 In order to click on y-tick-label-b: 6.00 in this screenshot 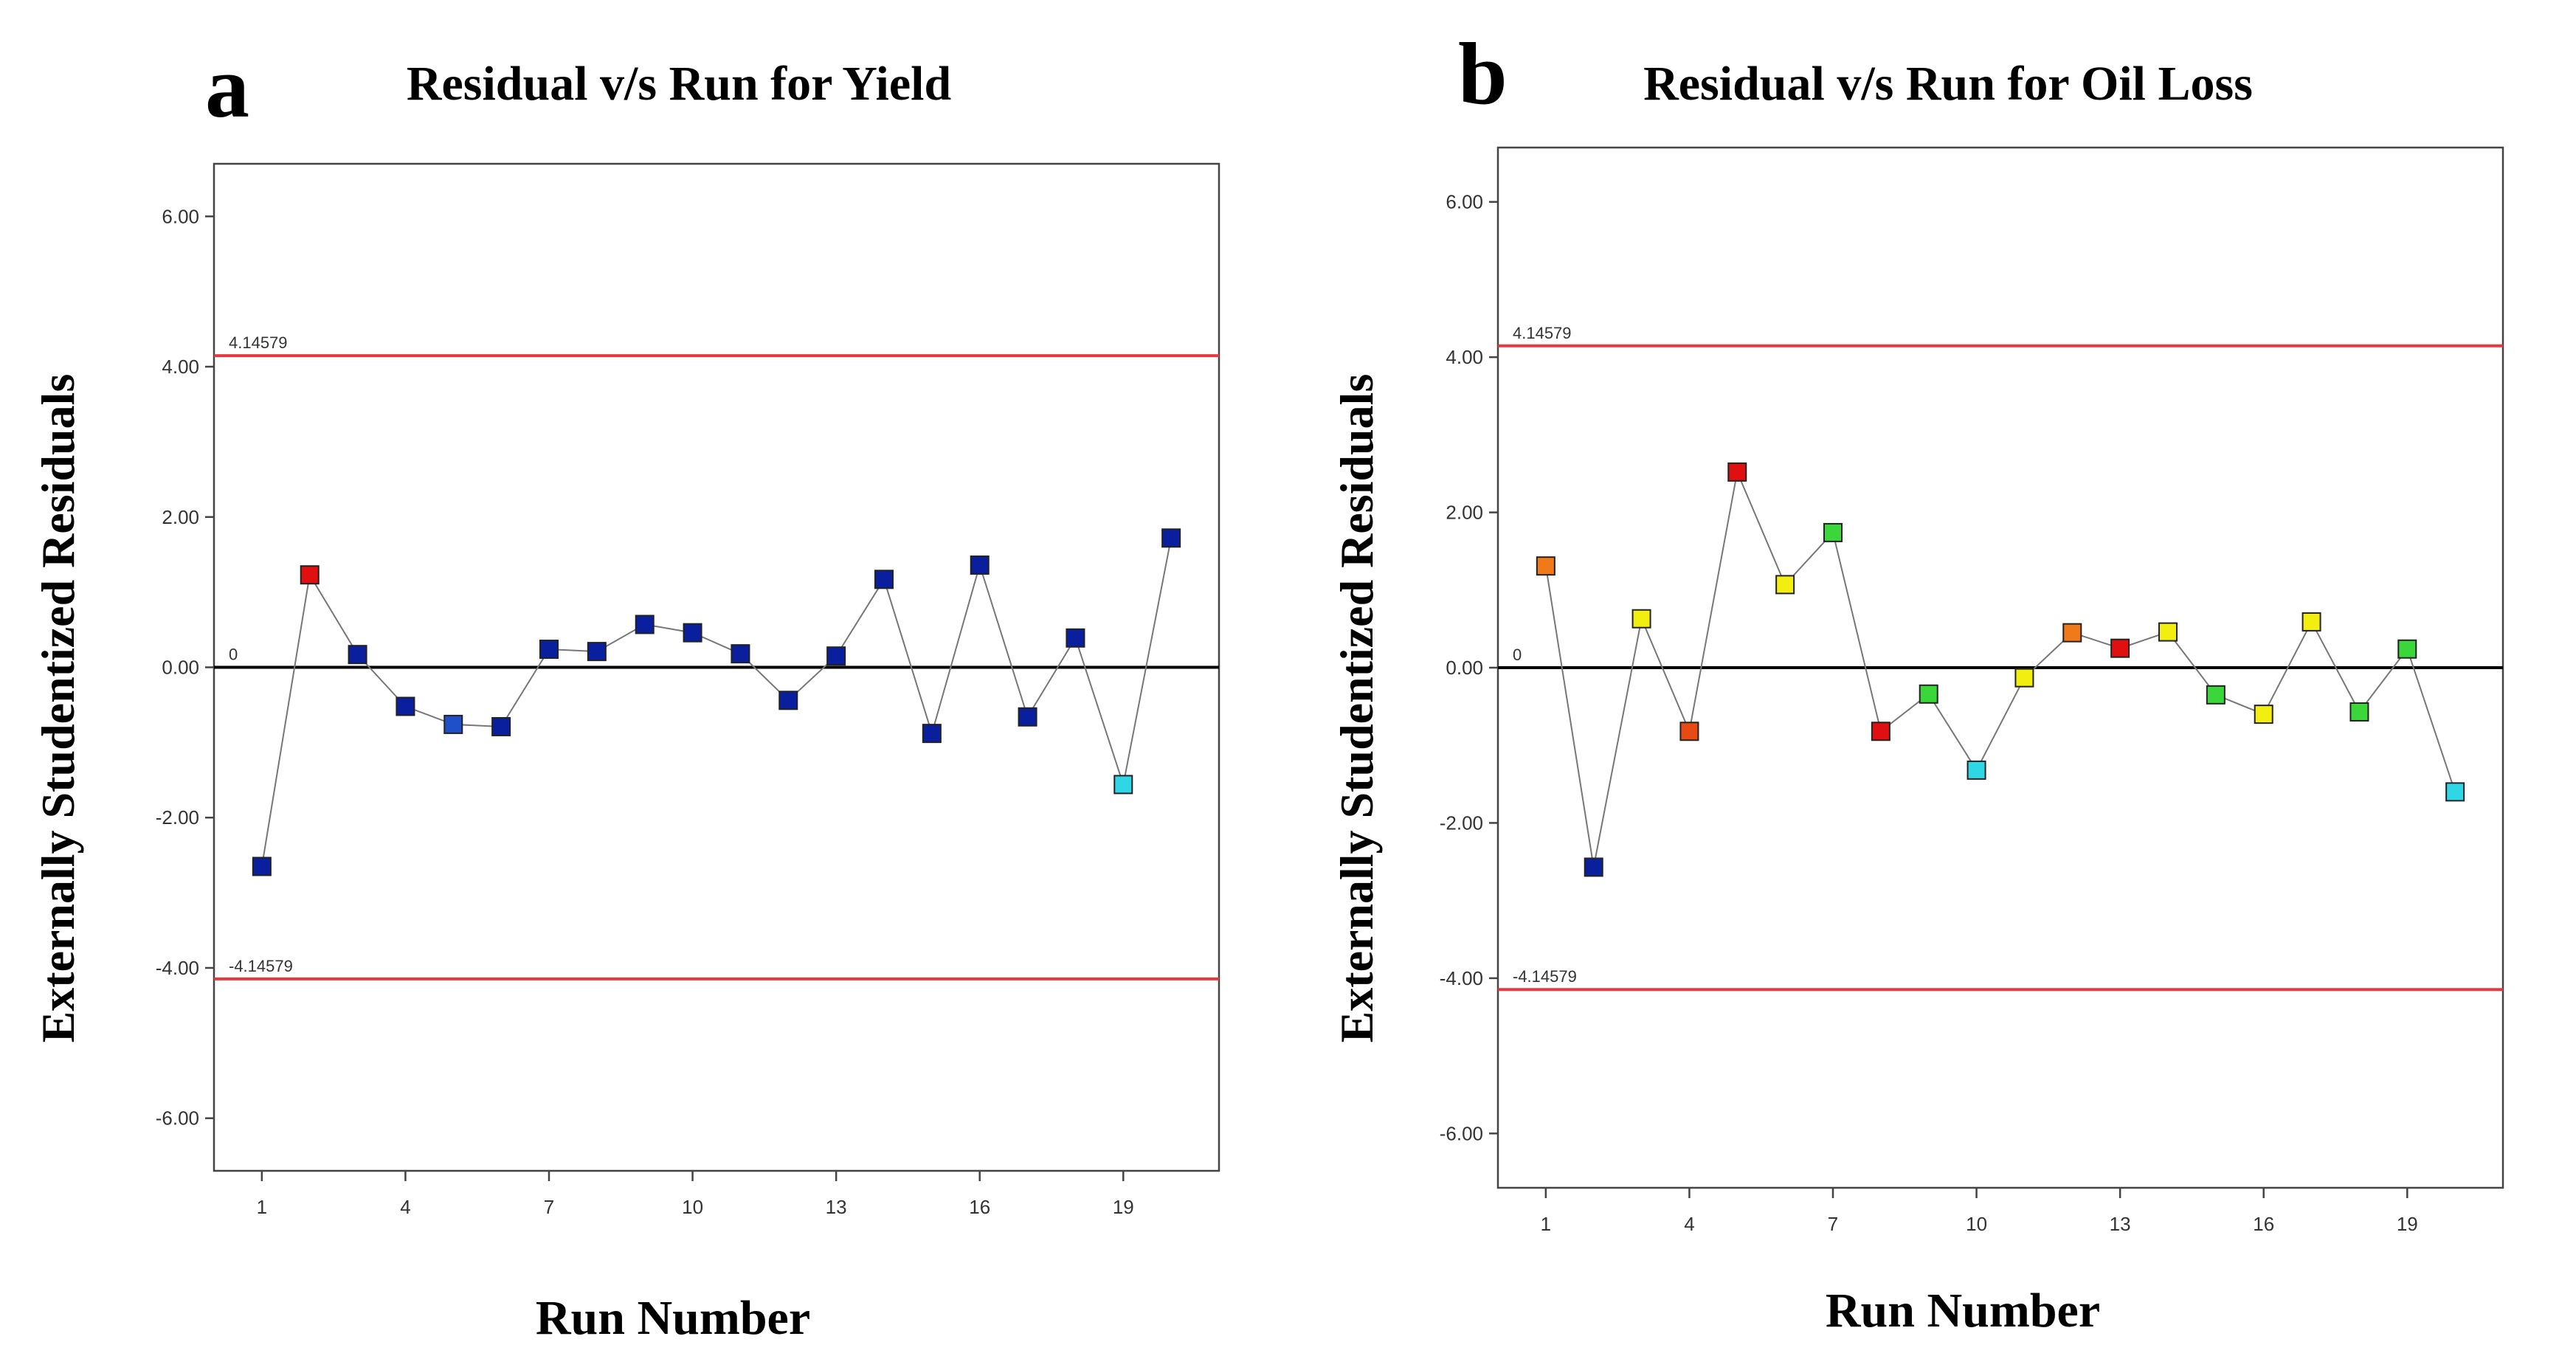, I will do `click(1464, 202)`.